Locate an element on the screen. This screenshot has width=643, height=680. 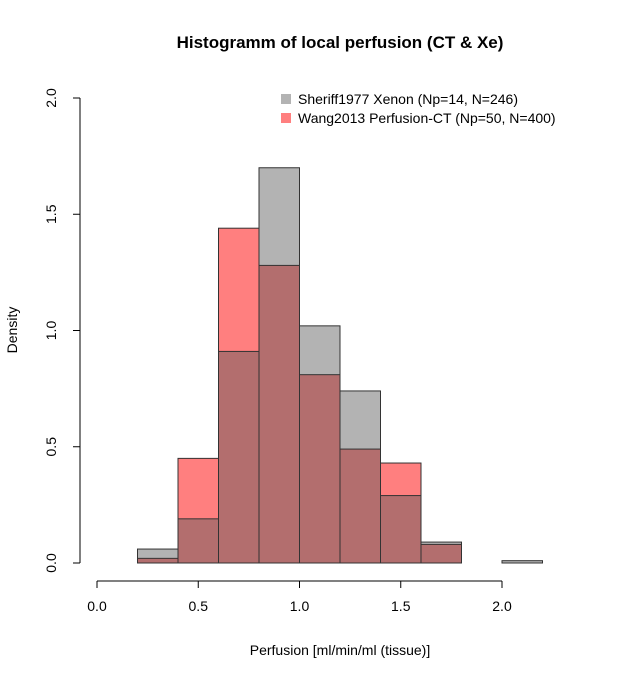
y-tick-label: 2.0 is located at coordinates (51, 98).